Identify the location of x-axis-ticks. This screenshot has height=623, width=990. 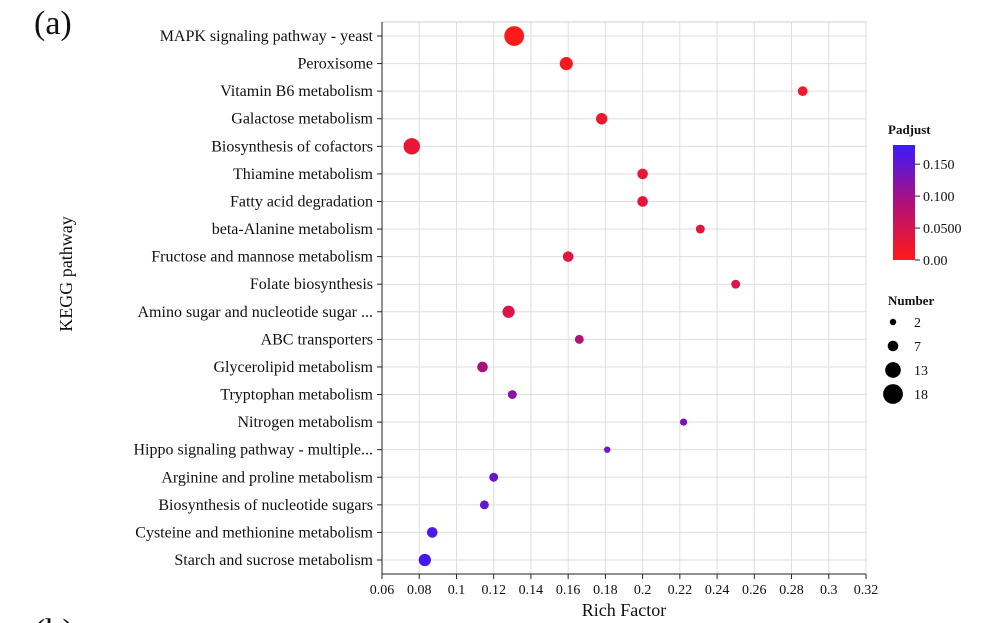
(624, 576).